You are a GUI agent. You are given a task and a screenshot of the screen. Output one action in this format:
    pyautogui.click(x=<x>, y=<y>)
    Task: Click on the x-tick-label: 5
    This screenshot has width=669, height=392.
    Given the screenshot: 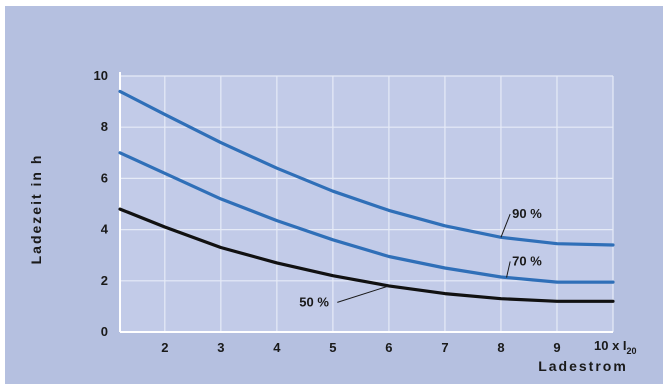 What is the action you would take?
    pyautogui.click(x=332, y=347)
    